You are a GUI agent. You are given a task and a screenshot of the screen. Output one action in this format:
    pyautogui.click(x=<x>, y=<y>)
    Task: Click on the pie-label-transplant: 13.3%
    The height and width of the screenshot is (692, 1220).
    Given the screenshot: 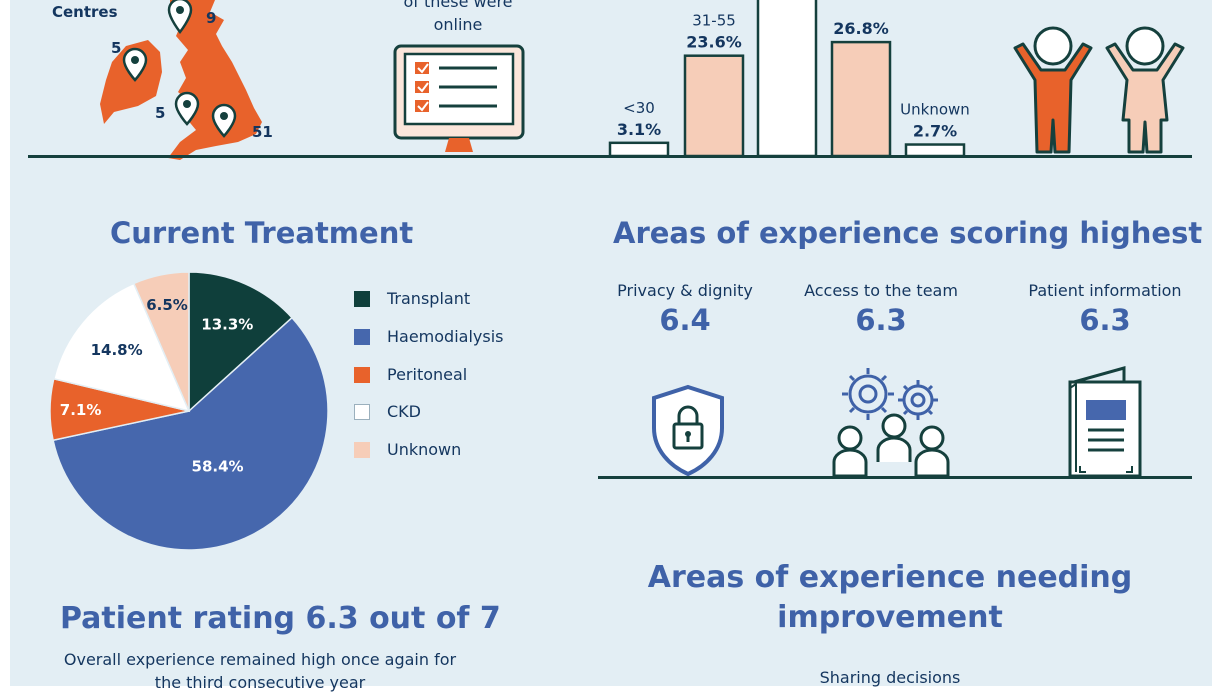 What is the action you would take?
    pyautogui.click(x=227, y=325)
    